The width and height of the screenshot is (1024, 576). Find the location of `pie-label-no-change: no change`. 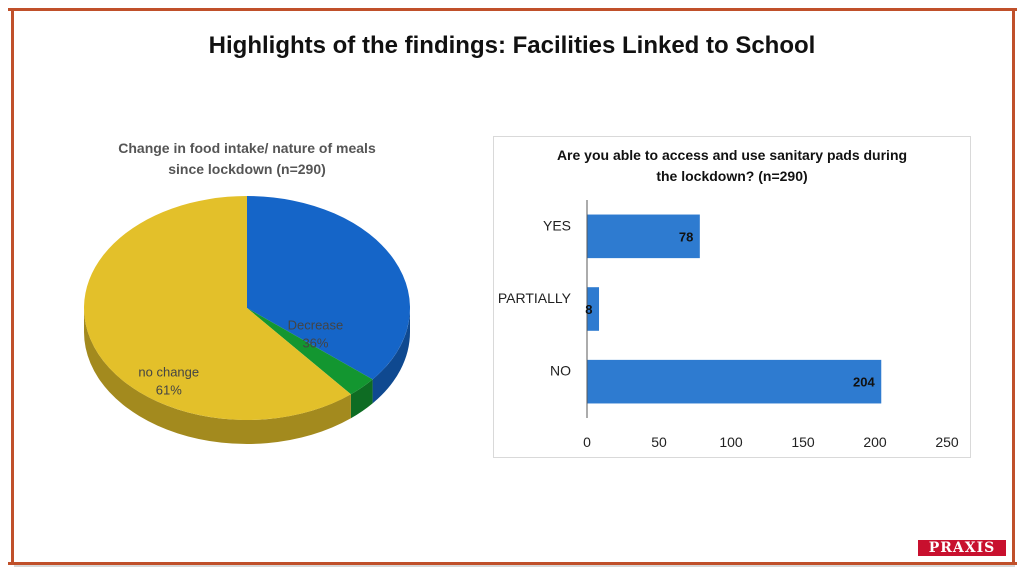

pie-label-no-change: no change is located at coordinates (168, 371).